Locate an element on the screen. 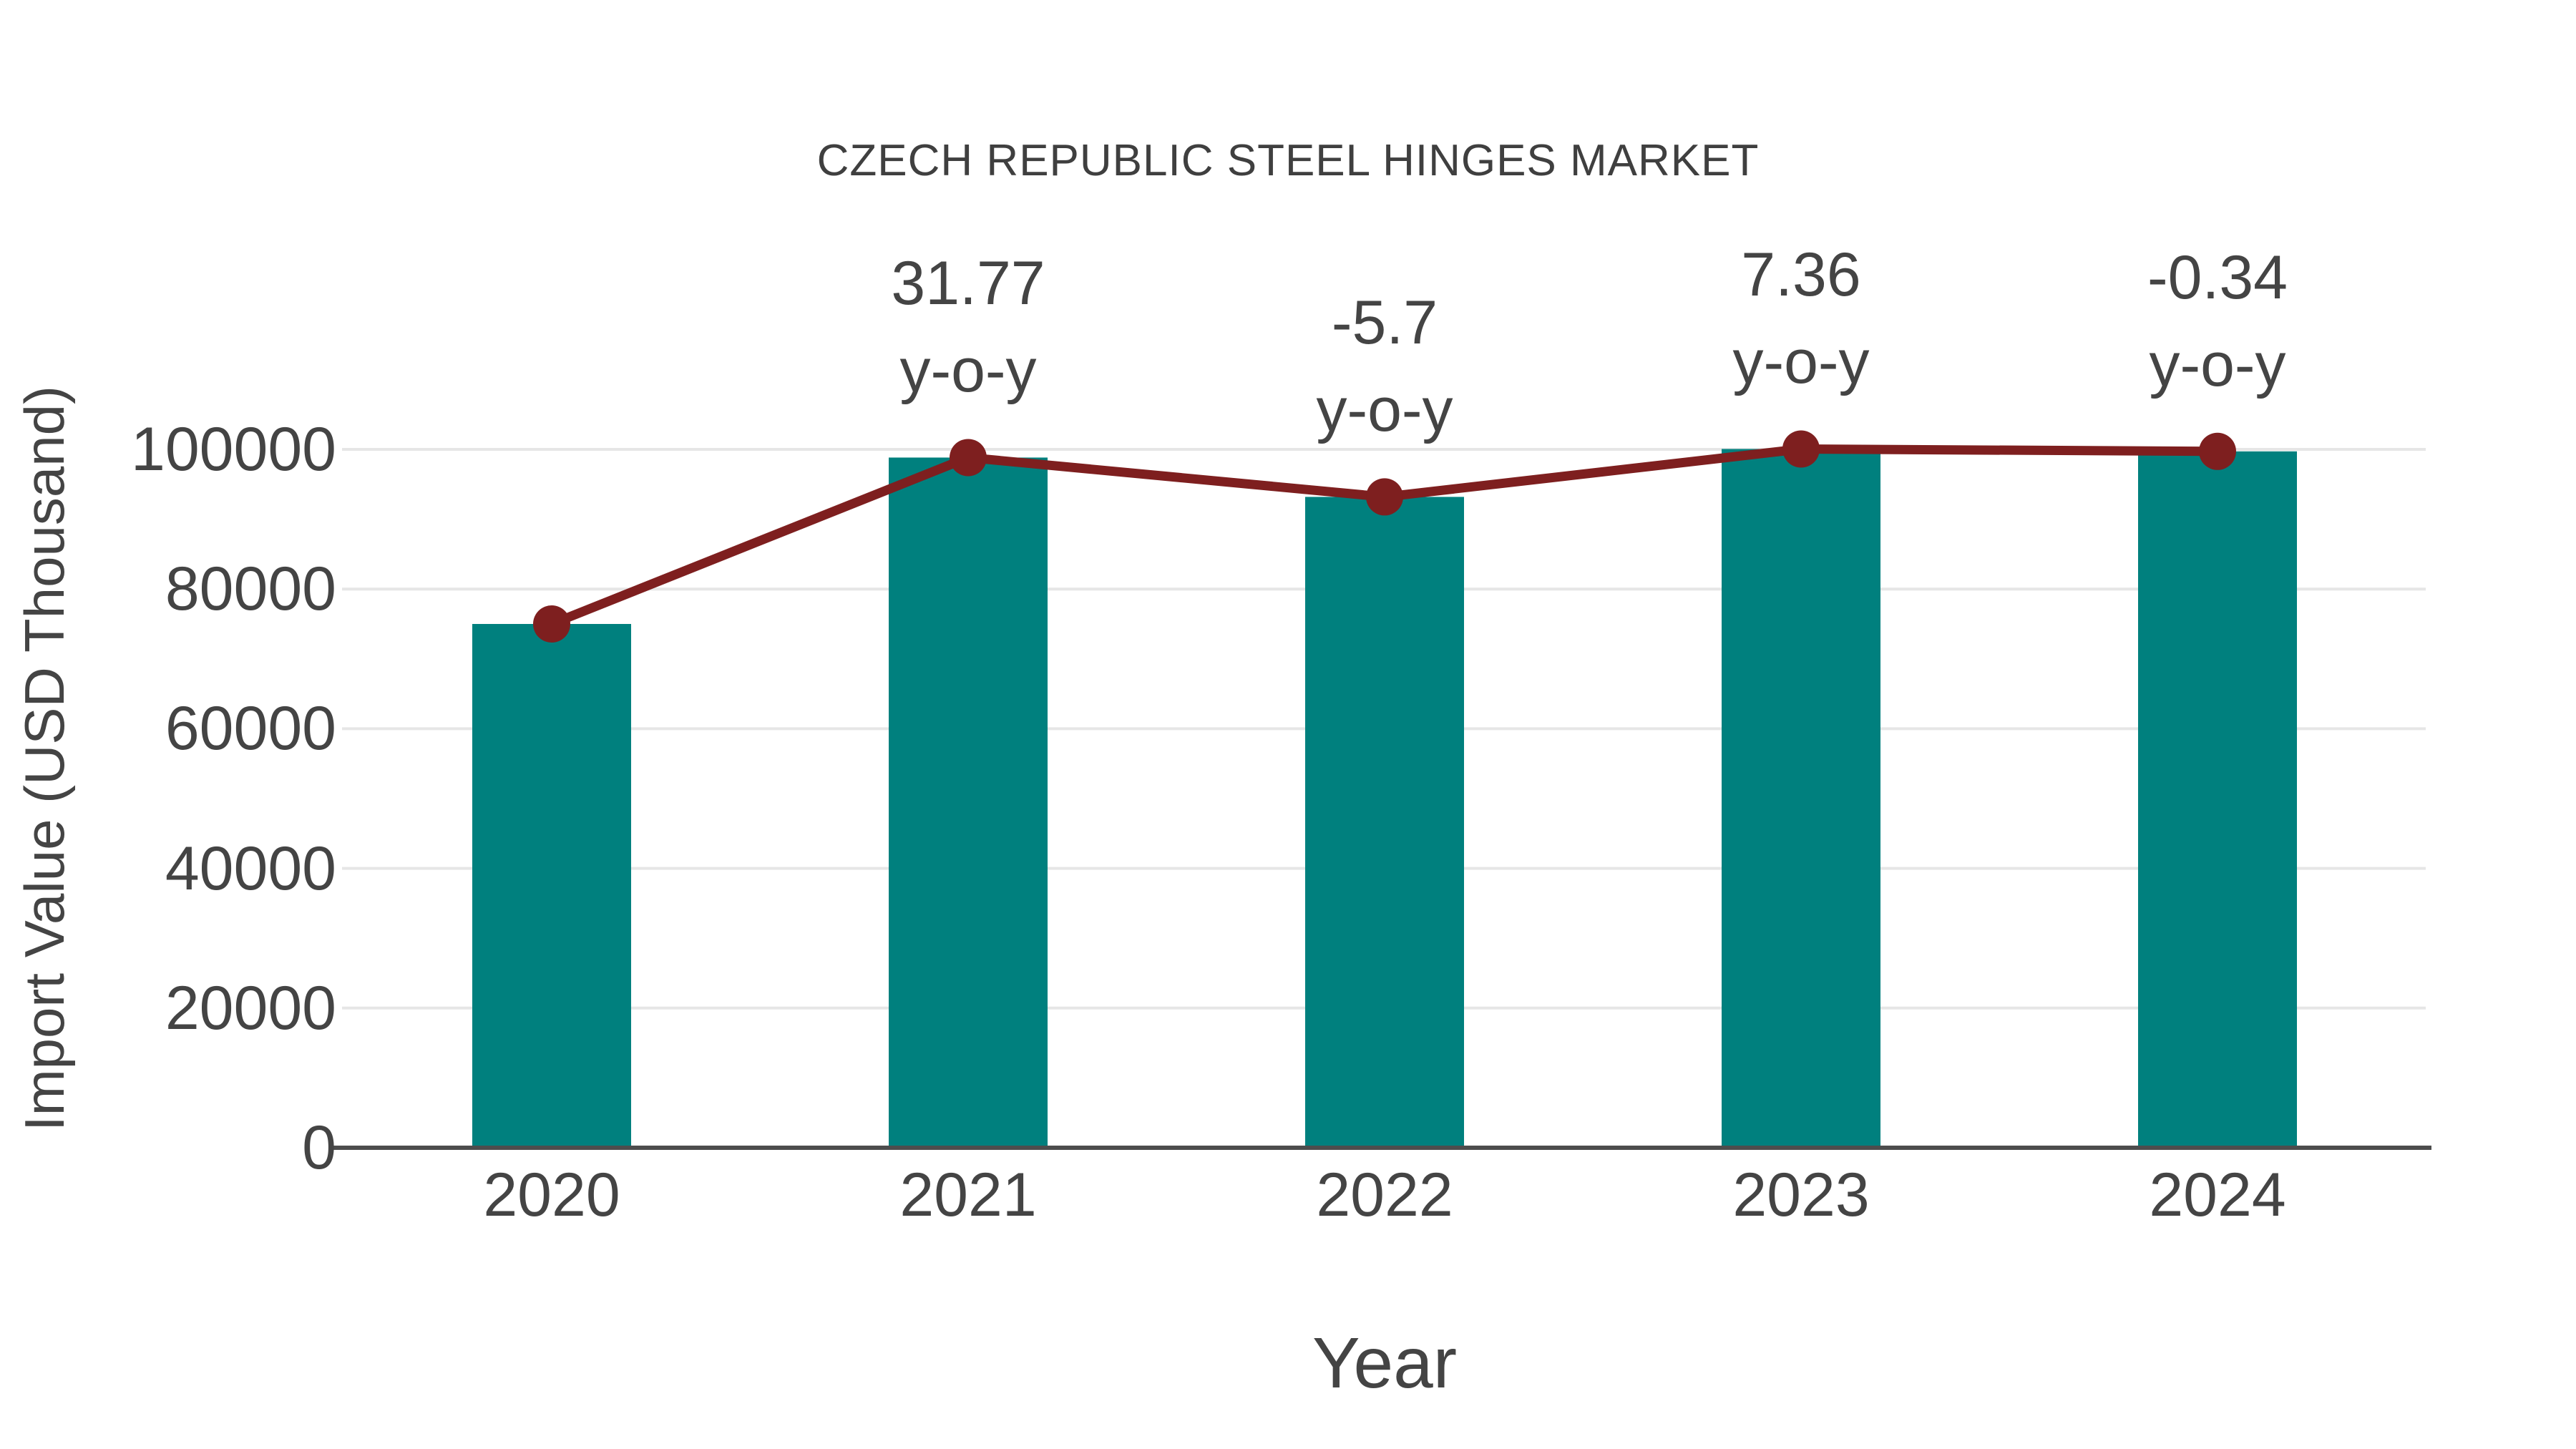 Image resolution: width=2576 pixels, height=1449 pixels. x-axis-title: Year is located at coordinates (1385, 1363).